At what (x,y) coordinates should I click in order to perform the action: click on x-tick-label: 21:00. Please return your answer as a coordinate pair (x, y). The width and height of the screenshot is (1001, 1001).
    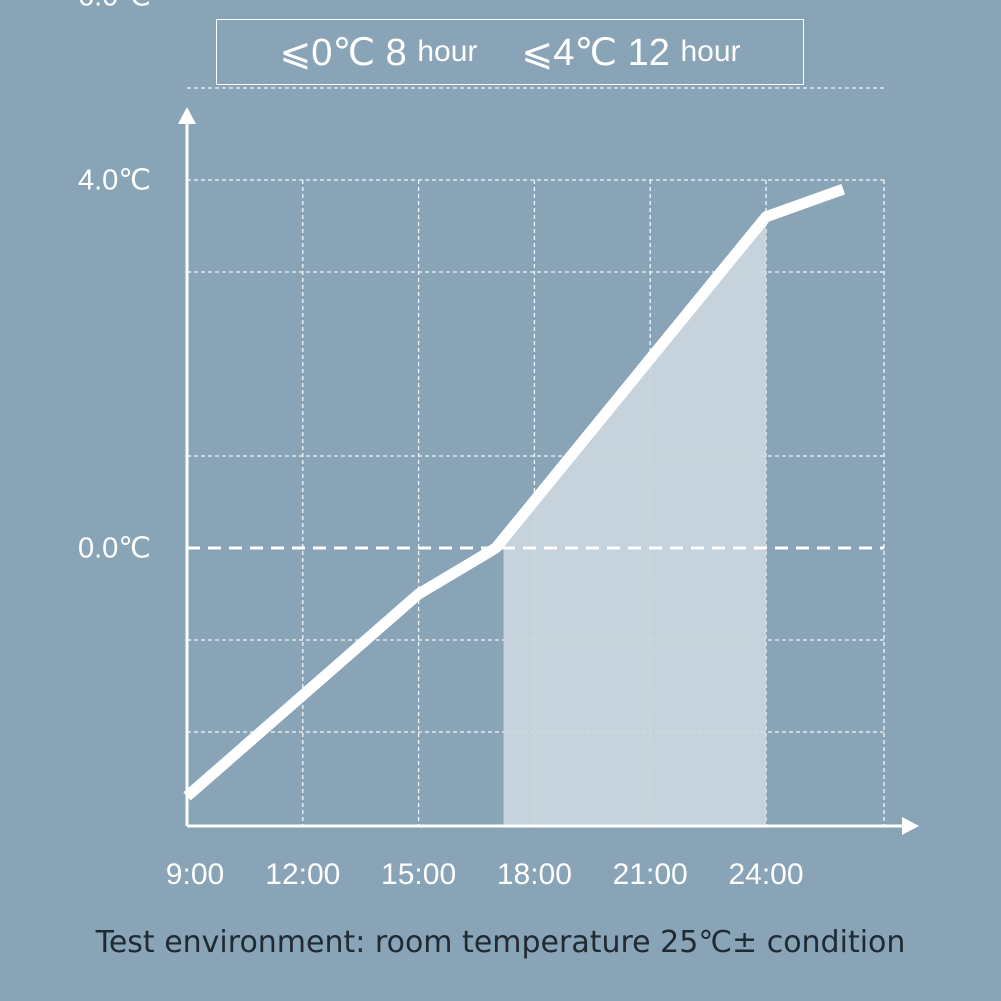
    Looking at the image, I should click on (650, 874).